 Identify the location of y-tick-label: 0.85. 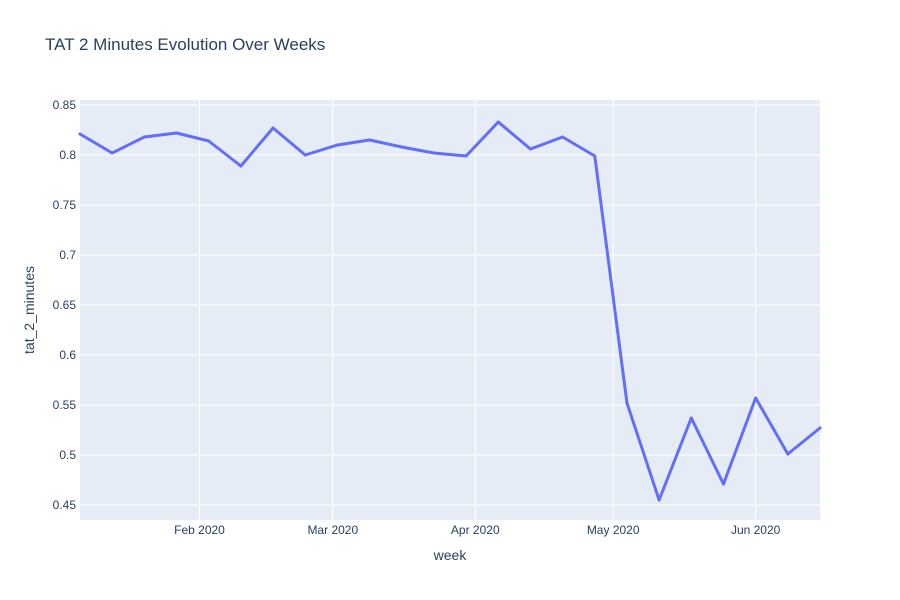
(65, 105).